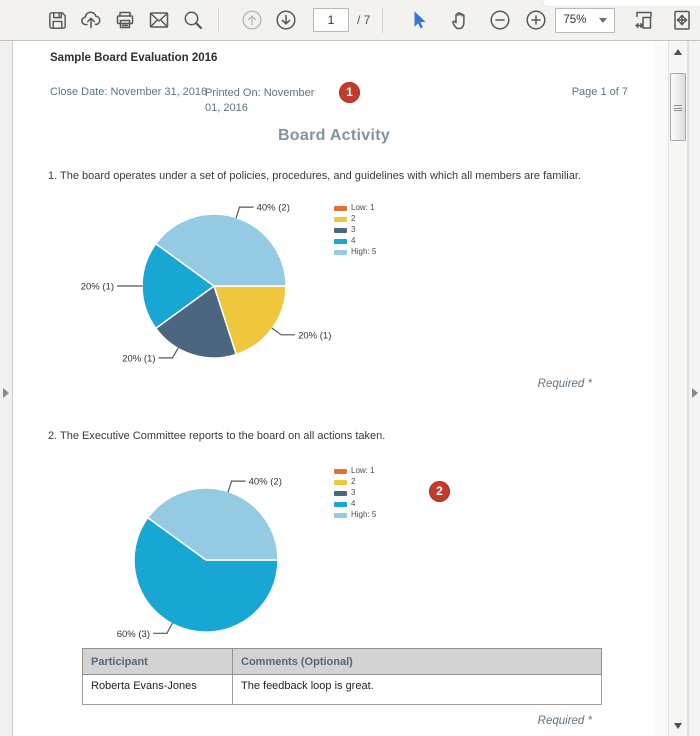 The height and width of the screenshot is (736, 700). I want to click on zoom-out-button, so click(500, 20).